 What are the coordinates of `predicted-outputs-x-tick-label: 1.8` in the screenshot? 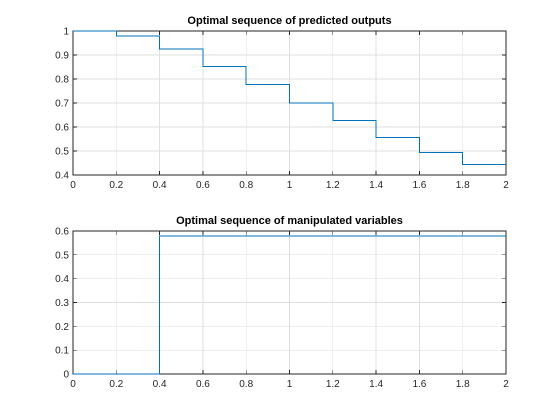 It's located at (463, 185).